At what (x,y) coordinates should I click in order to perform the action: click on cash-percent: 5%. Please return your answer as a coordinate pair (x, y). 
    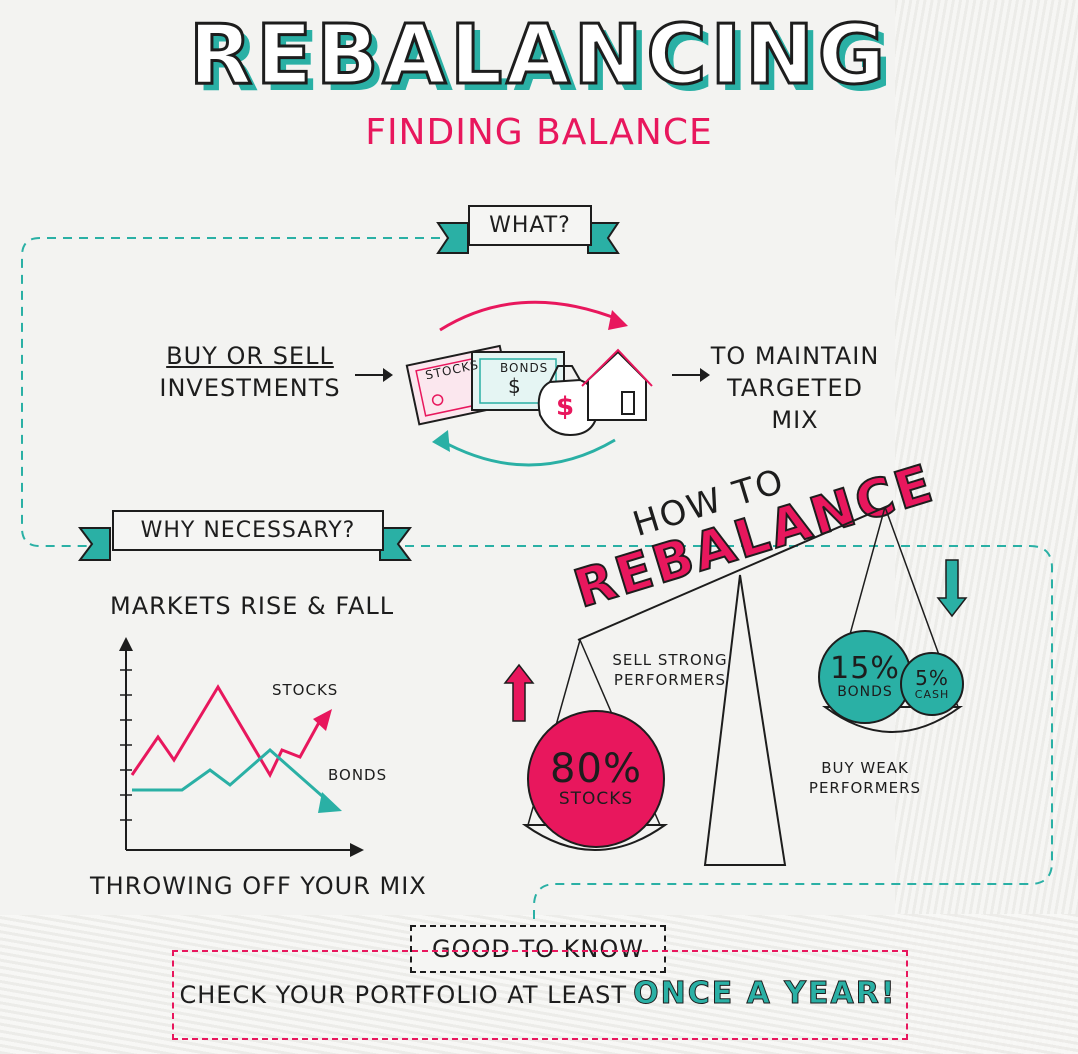
    Looking at the image, I should click on (932, 677).